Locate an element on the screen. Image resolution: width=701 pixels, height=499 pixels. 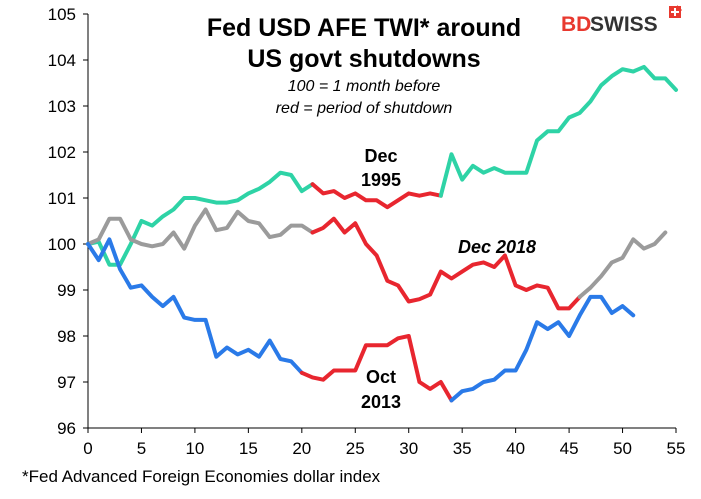
x-tick-label: 30 is located at coordinates (408, 448).